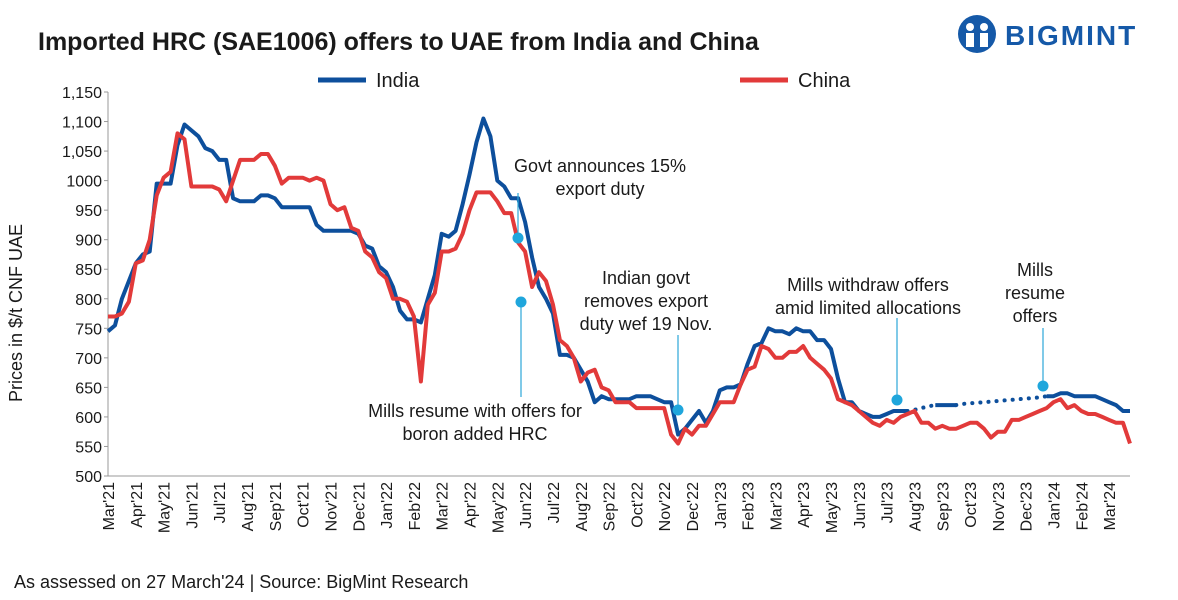 The height and width of the screenshot is (600, 1178). Describe the element at coordinates (88, 418) in the screenshot. I see `y-tick-label: 600` at that location.